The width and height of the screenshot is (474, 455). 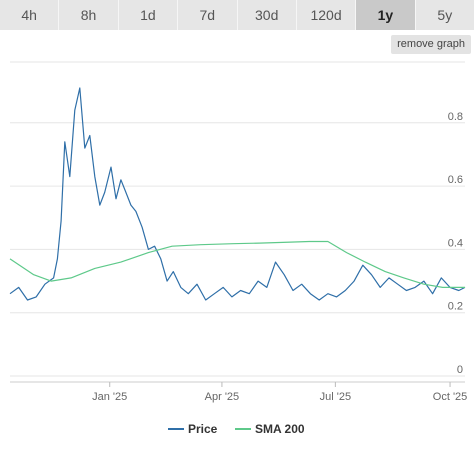 I want to click on x-tick-label: Oct '25, so click(x=450, y=397).